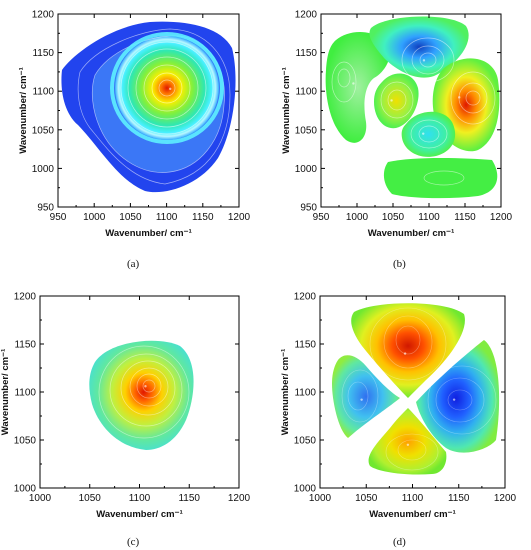 The image size is (531, 550). I want to click on contour-region, so click(141, 395).